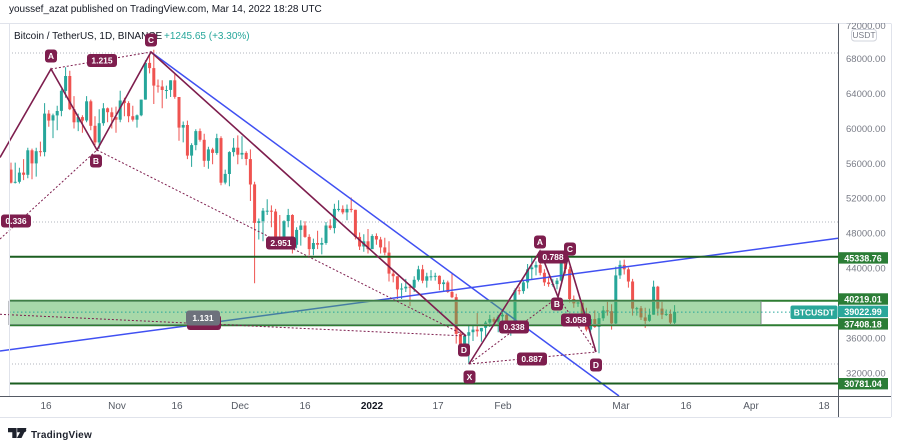  Describe the element at coordinates (470, 377) in the screenshot. I see `svg-text: X` at that location.